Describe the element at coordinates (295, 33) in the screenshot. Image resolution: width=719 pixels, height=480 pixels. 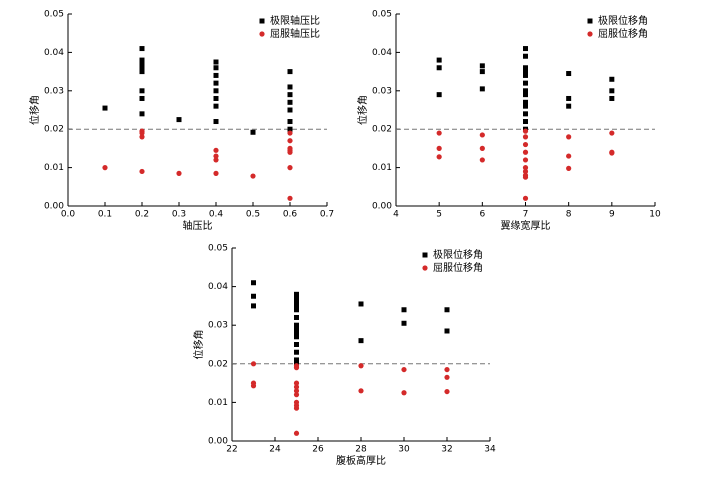
I see `legend-label: 屈服轴压比` at that location.